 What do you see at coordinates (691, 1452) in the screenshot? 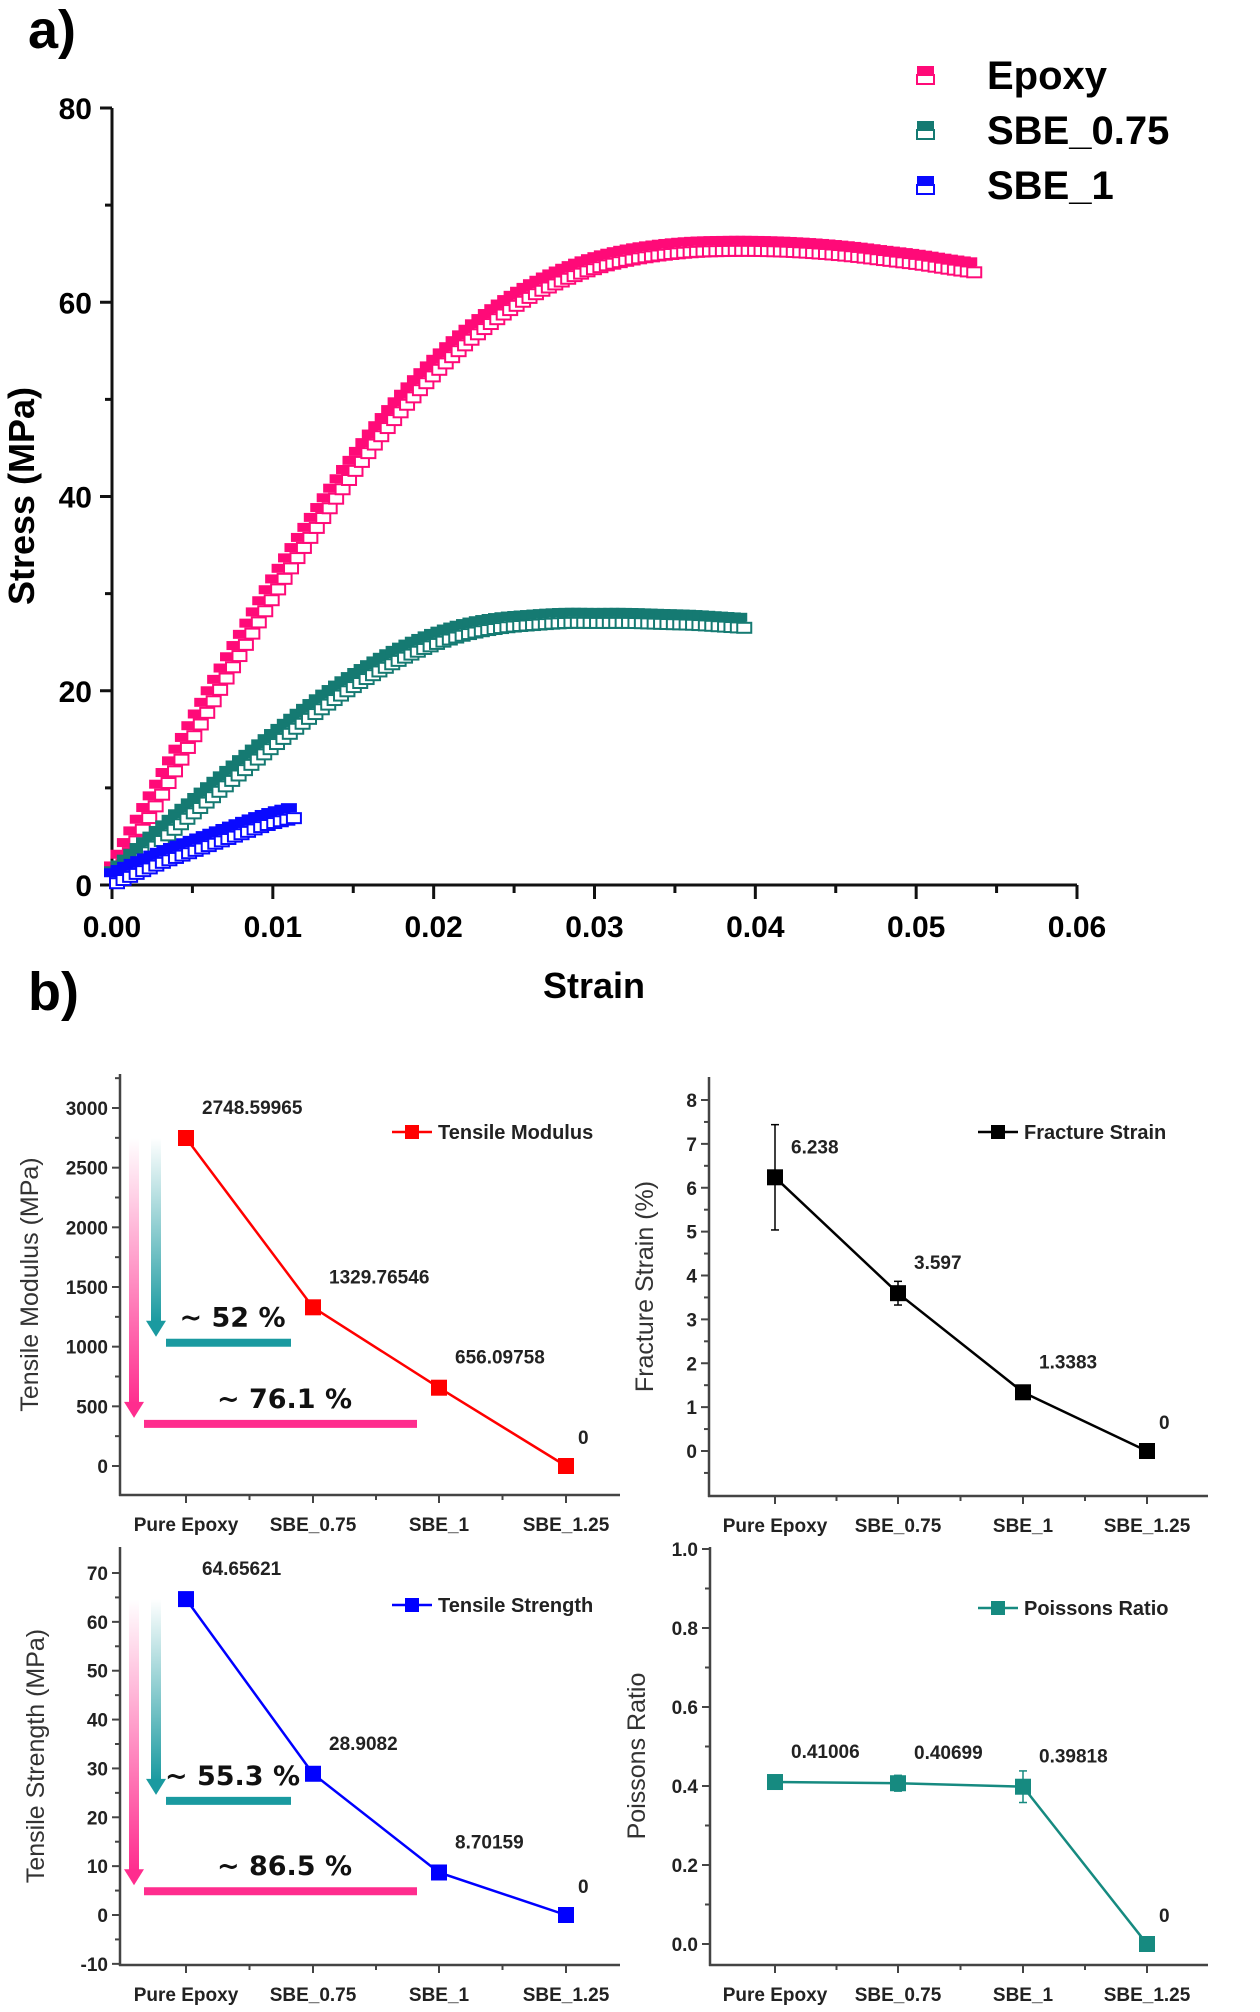
I see `y-tick-label: 0` at bounding box center [691, 1452].